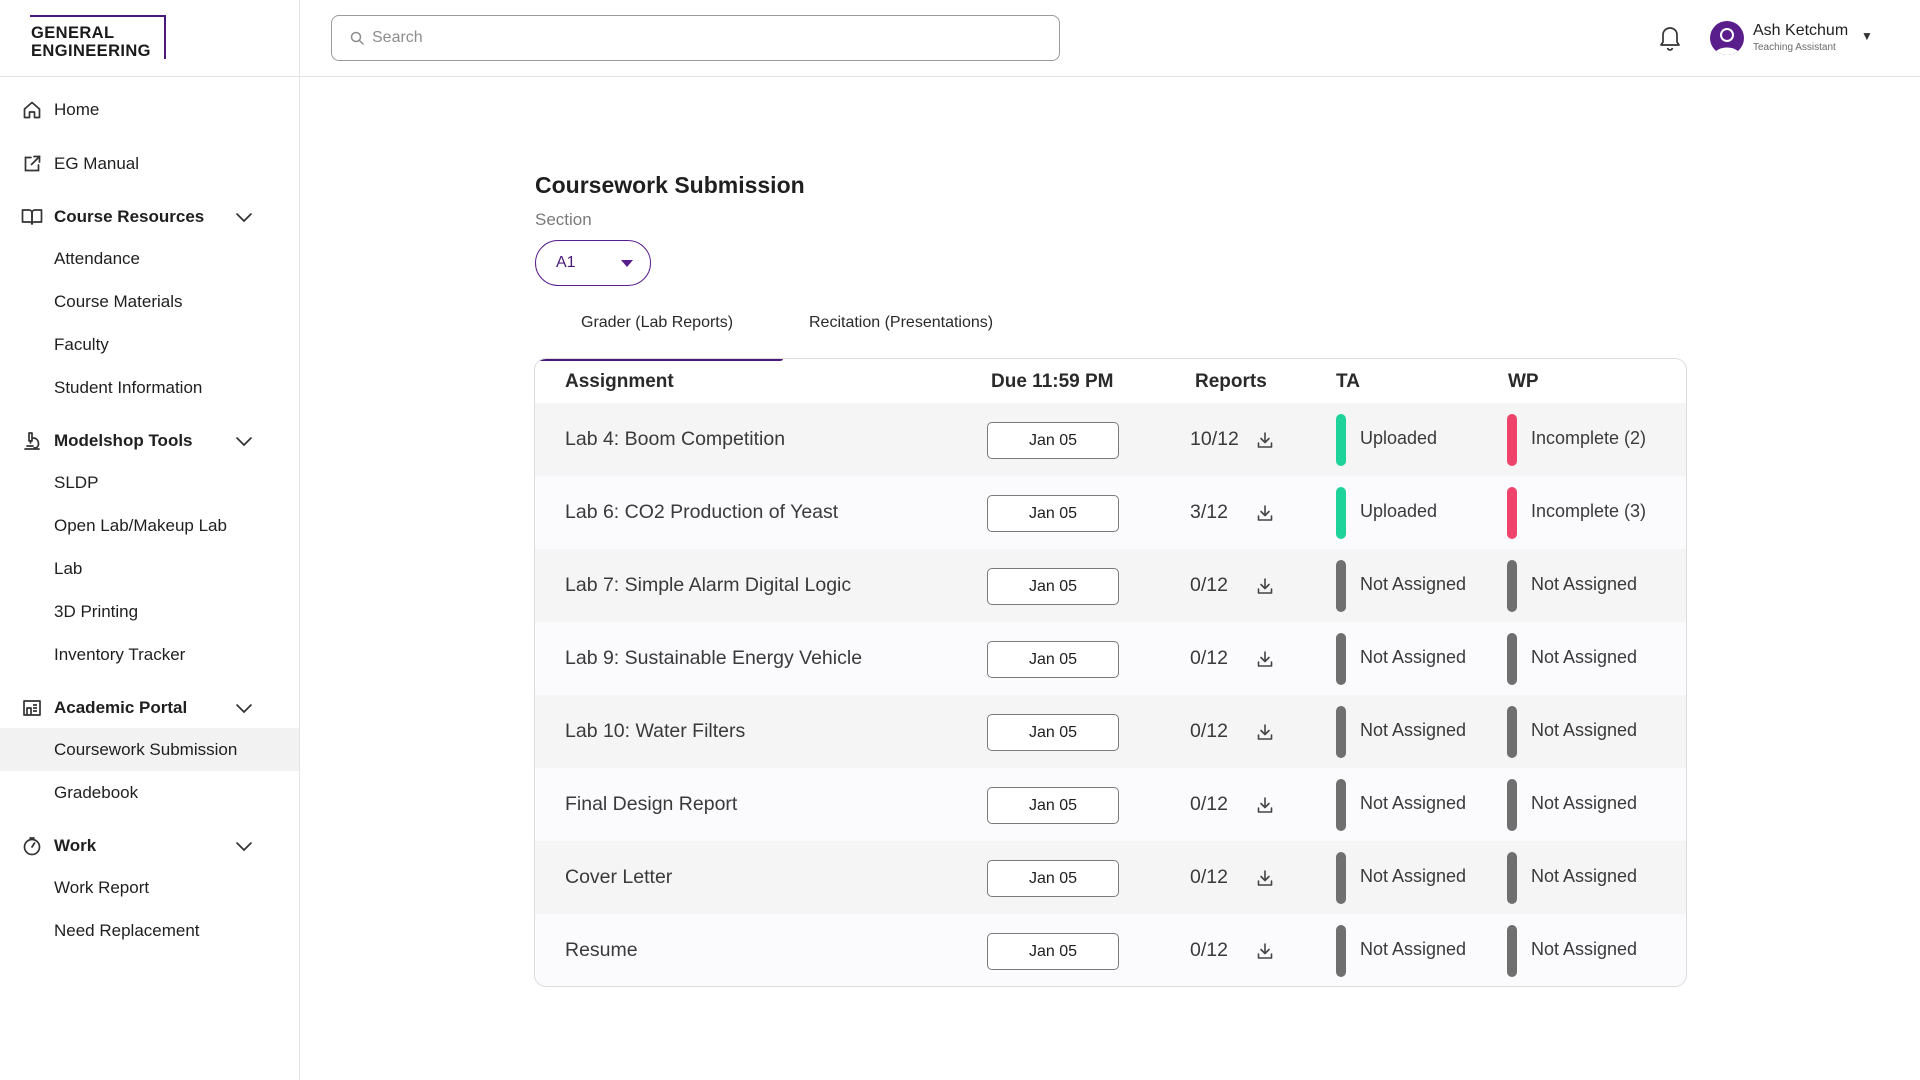  What do you see at coordinates (692, 38) in the screenshot?
I see `search-input` at bounding box center [692, 38].